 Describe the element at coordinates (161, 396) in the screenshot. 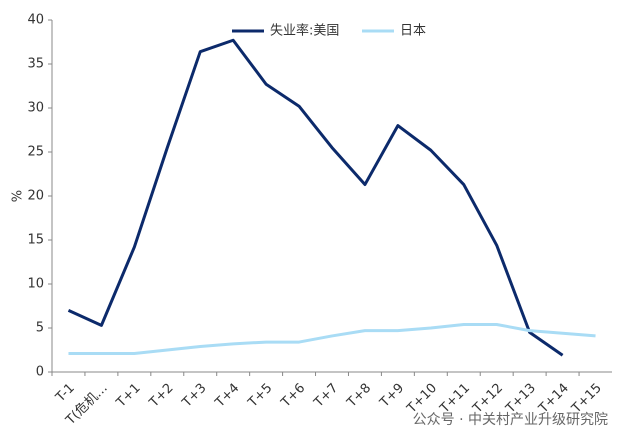

I see `x-tick-label: T+2` at that location.